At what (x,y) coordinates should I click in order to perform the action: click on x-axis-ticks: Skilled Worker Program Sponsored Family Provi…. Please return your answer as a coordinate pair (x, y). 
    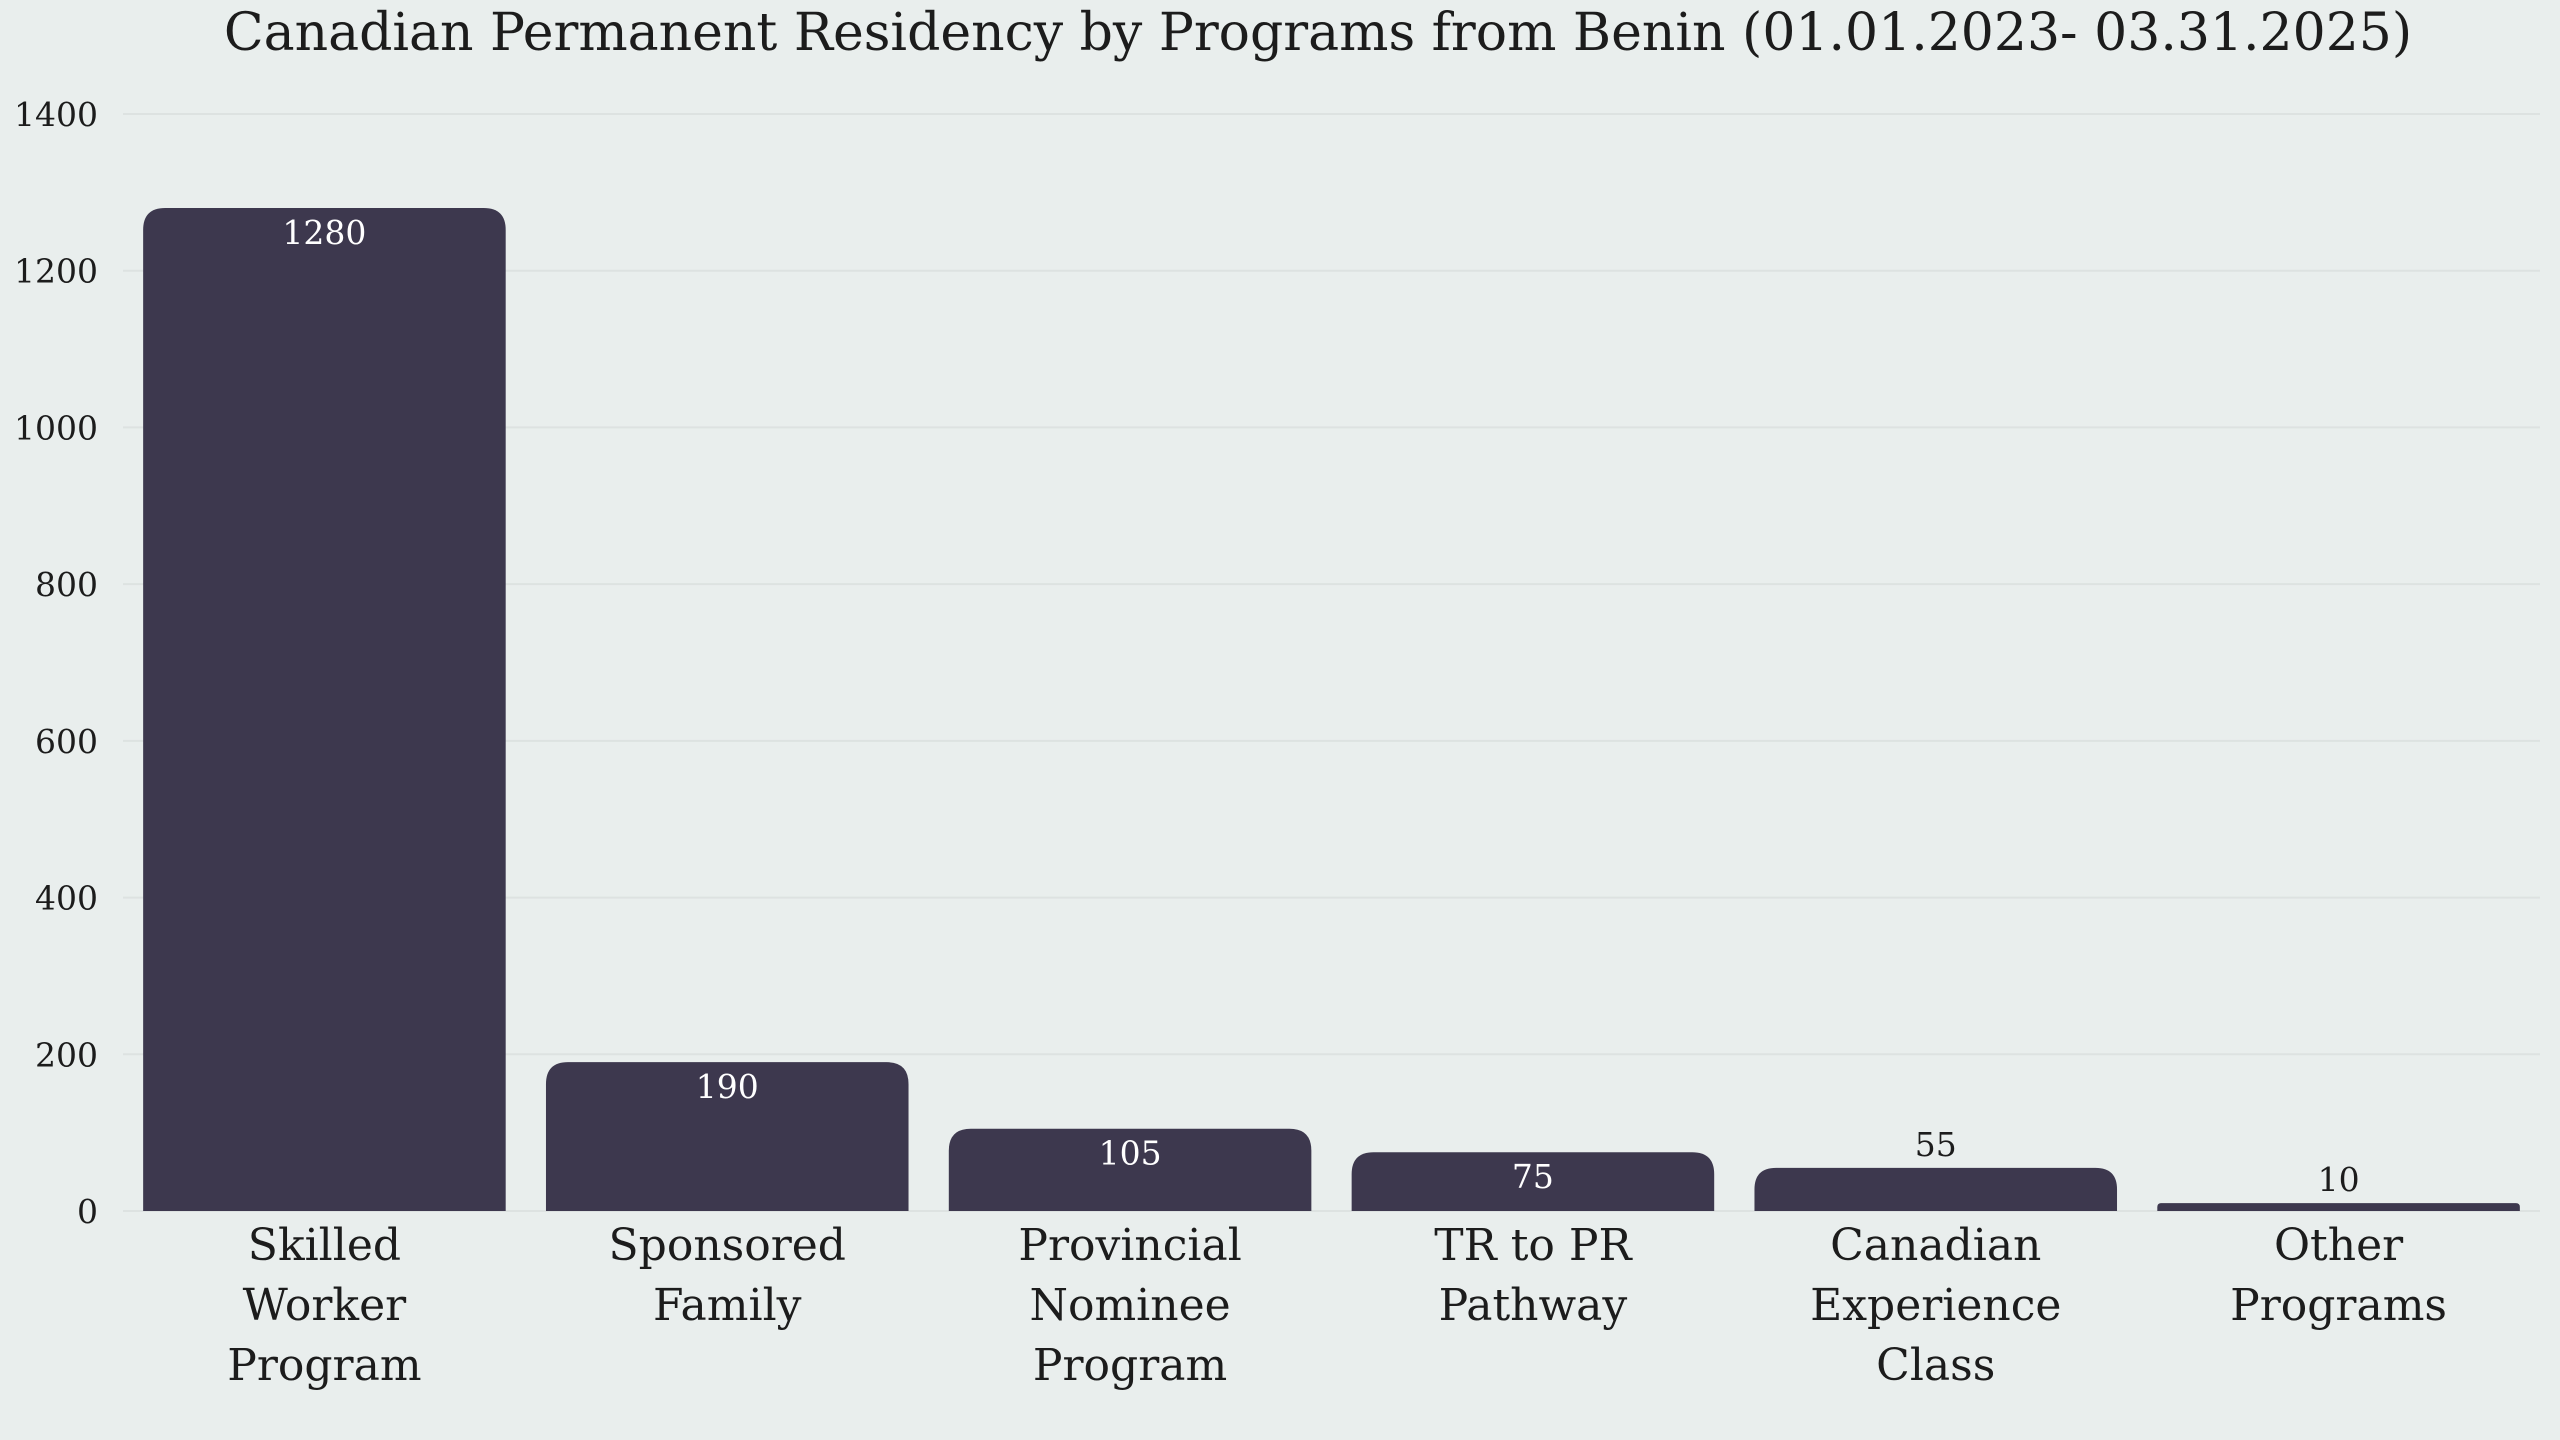
    Looking at the image, I should click on (1337, 1305).